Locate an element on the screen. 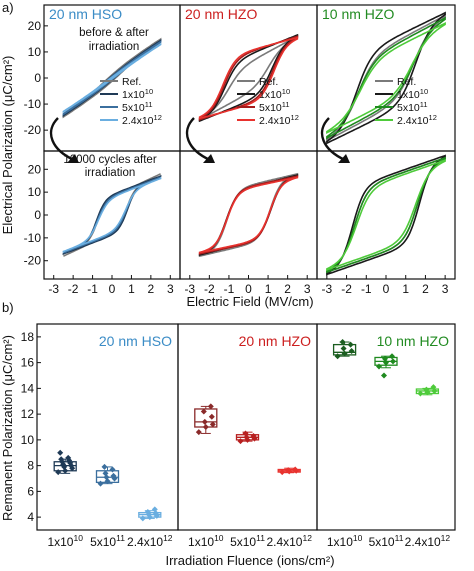 The width and height of the screenshot is (474, 571). legend-label-1-2: 5x10¹¹ is located at coordinates (274, 107).